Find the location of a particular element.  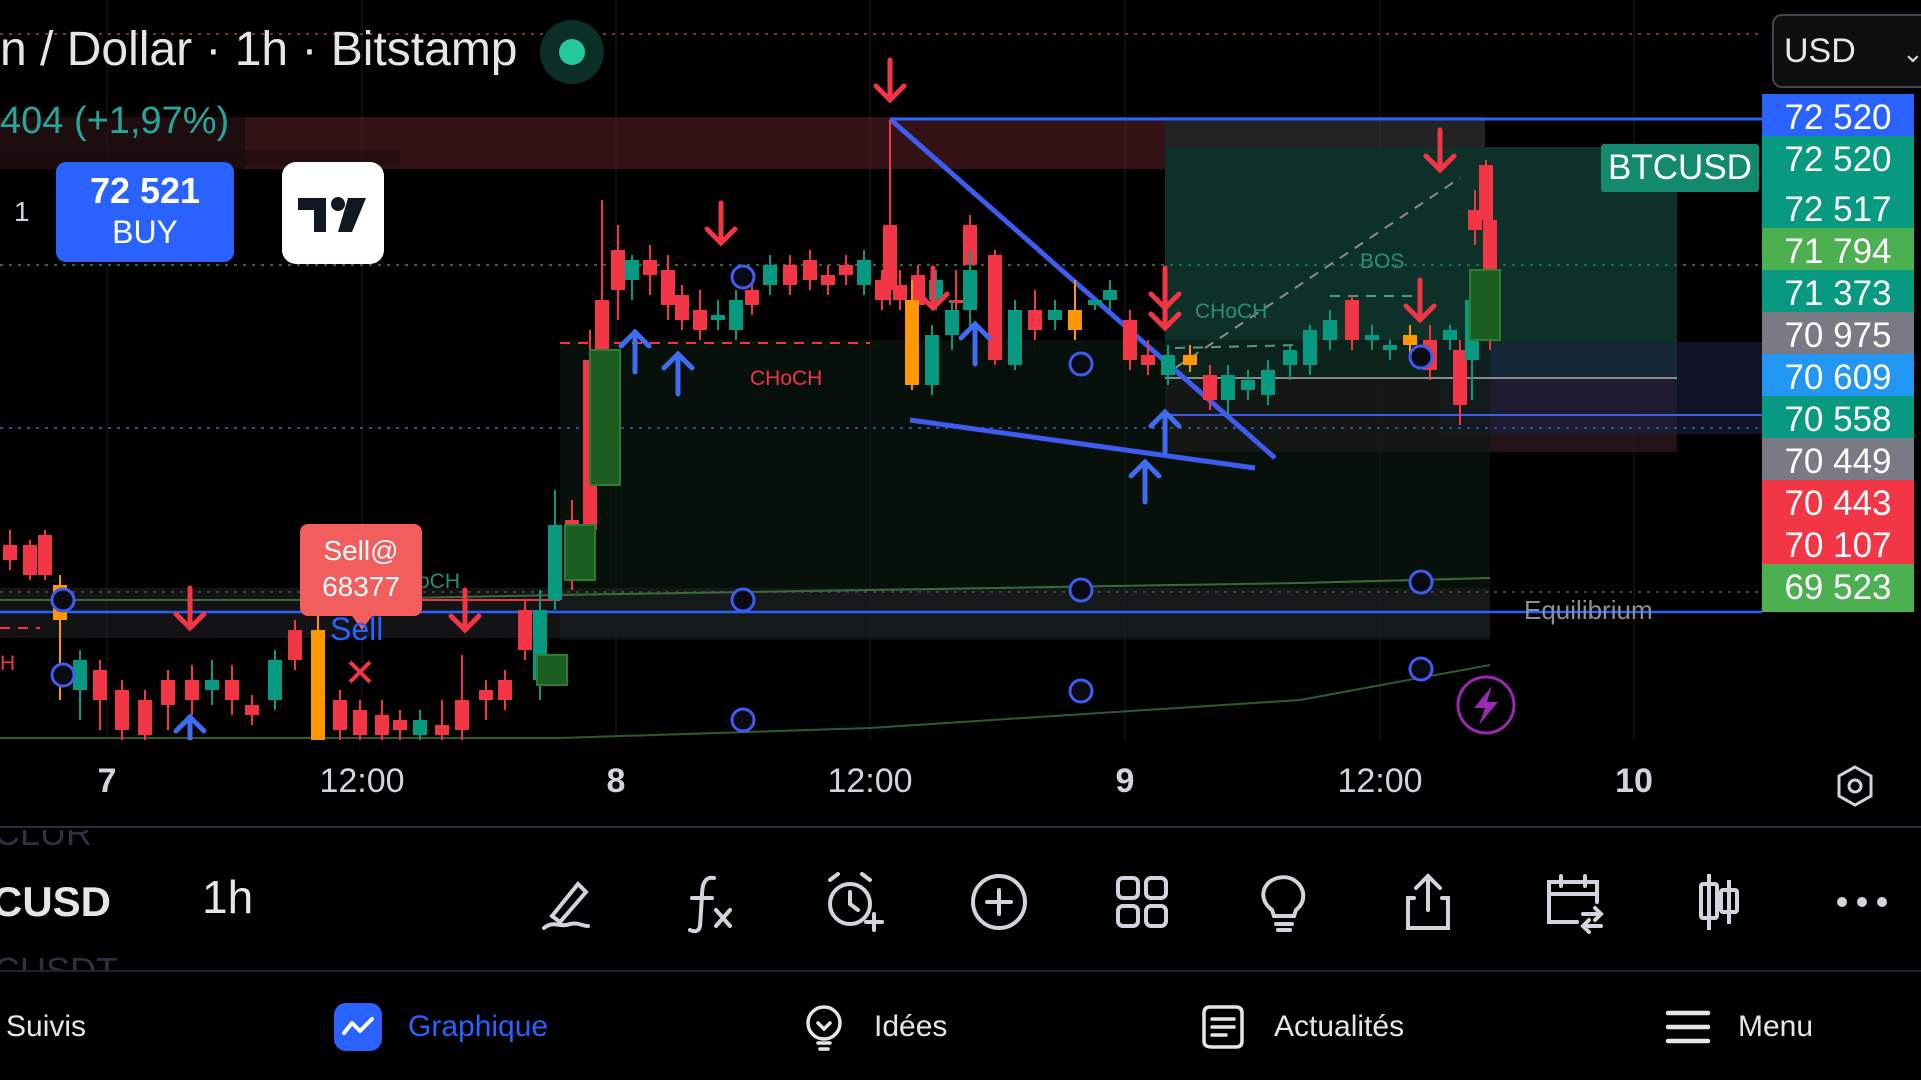

chevron-down-icon: ⌄ is located at coordinates (1911, 53).